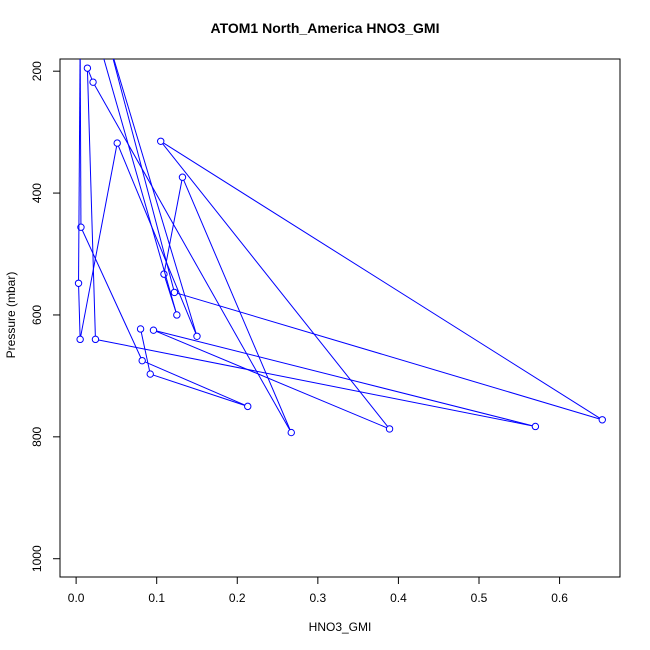 This screenshot has width=650, height=650. What do you see at coordinates (398, 598) in the screenshot?
I see `x-tick-label: 0.4` at bounding box center [398, 598].